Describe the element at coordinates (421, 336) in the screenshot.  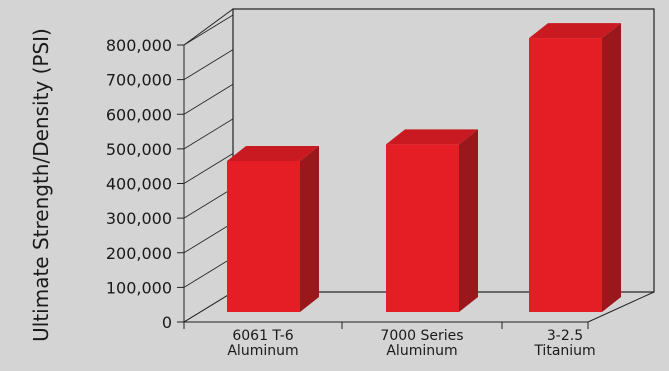
I see `x-tick-label-line: 7000 Series` at that location.